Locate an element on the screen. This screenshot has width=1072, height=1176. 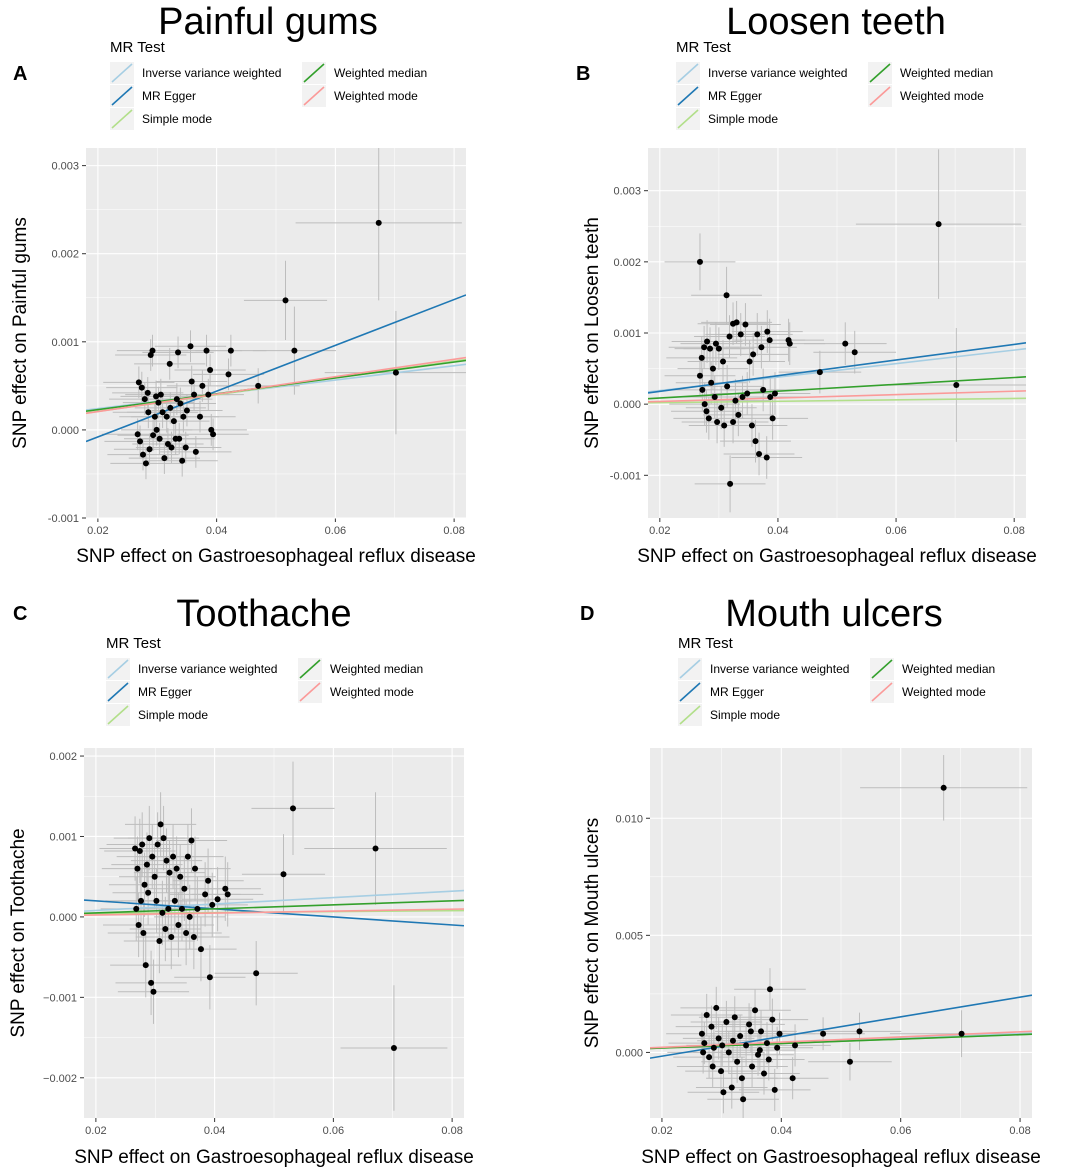
y-tick-label: −0.002 is located at coordinates (60, 1079).